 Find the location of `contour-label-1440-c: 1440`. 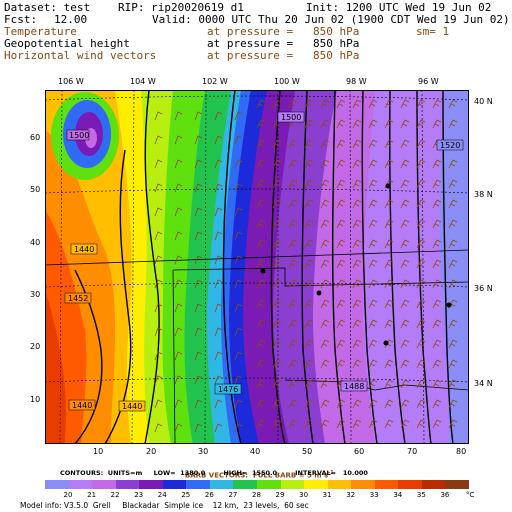

contour-label-1440-c: 1440 is located at coordinates (132, 406).